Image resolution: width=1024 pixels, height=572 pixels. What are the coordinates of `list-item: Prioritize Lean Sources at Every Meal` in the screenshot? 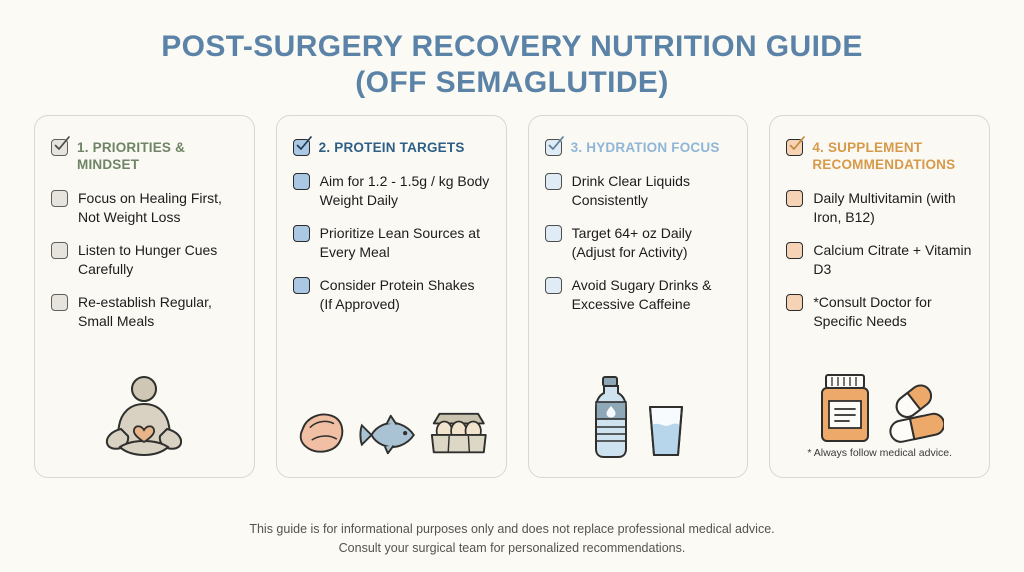 It's located at (391, 242).